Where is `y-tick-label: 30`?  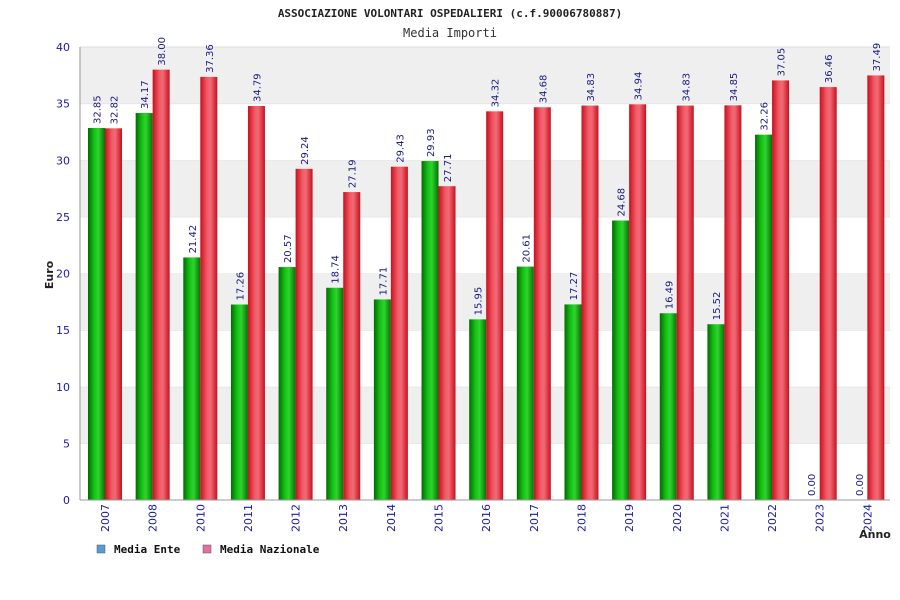 y-tick-label: 30 is located at coordinates (63, 160).